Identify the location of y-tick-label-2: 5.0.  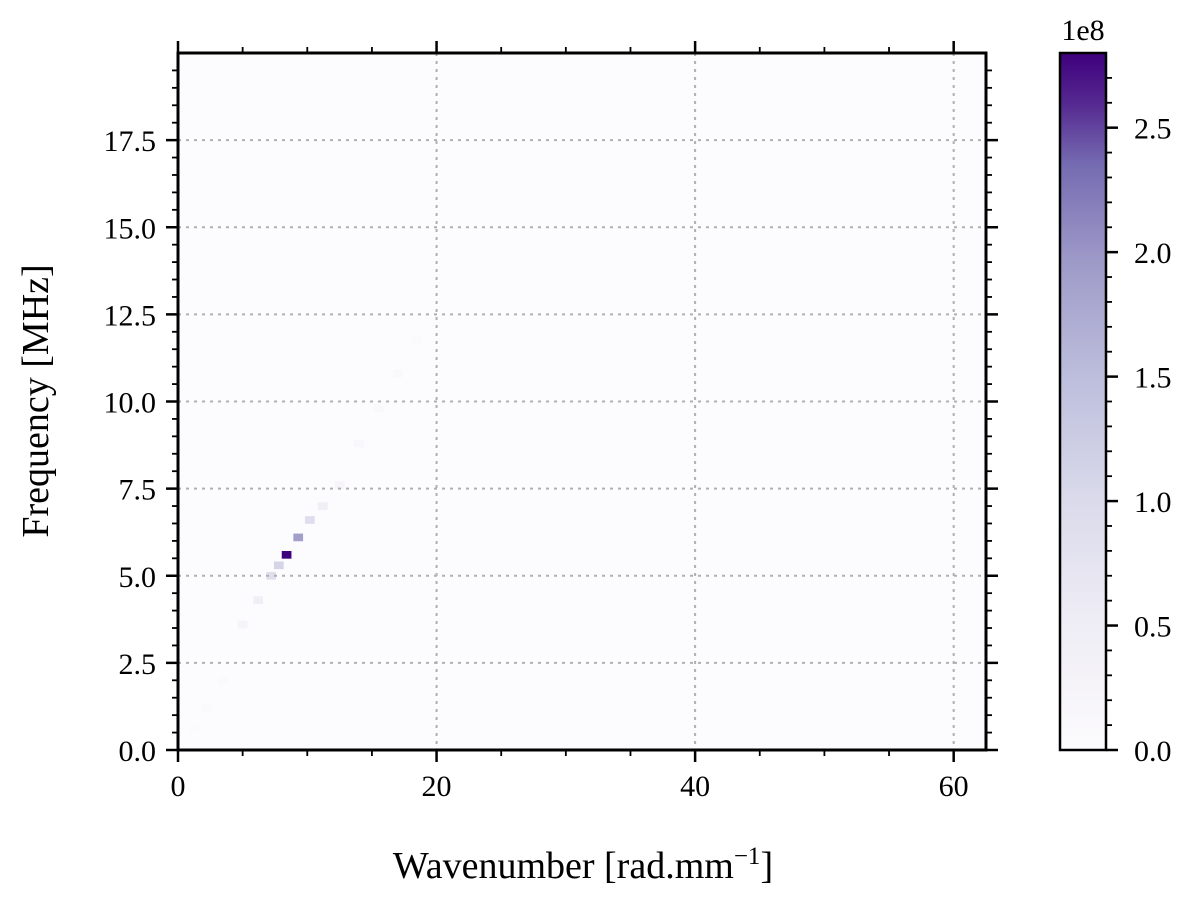
(138, 577).